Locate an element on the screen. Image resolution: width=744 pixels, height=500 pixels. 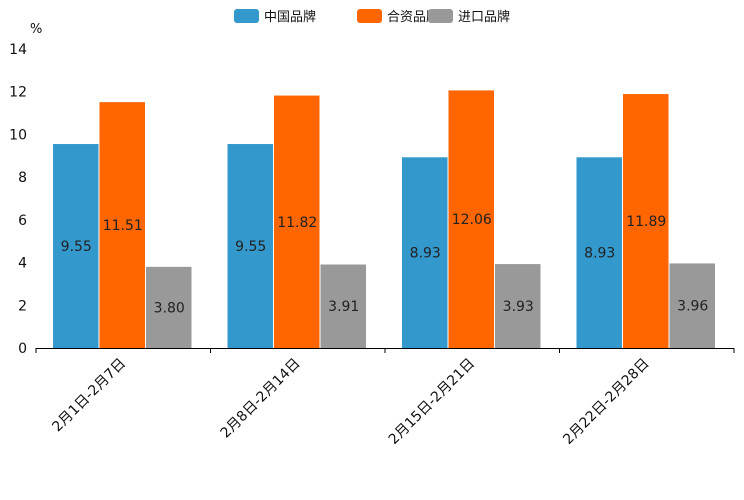
x-tick-label: 2月8日-2月14日 is located at coordinates (261, 399).